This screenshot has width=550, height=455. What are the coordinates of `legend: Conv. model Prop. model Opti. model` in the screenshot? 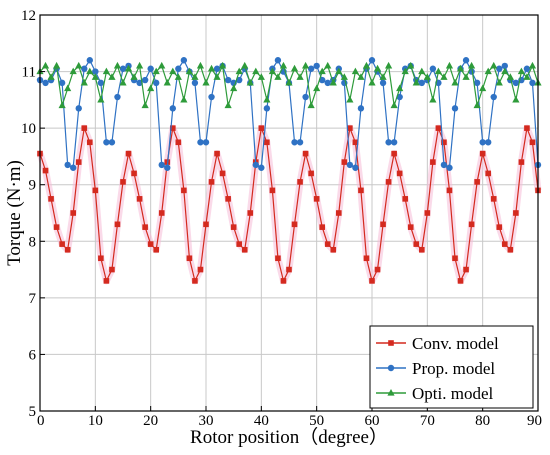 It's located at (451, 367).